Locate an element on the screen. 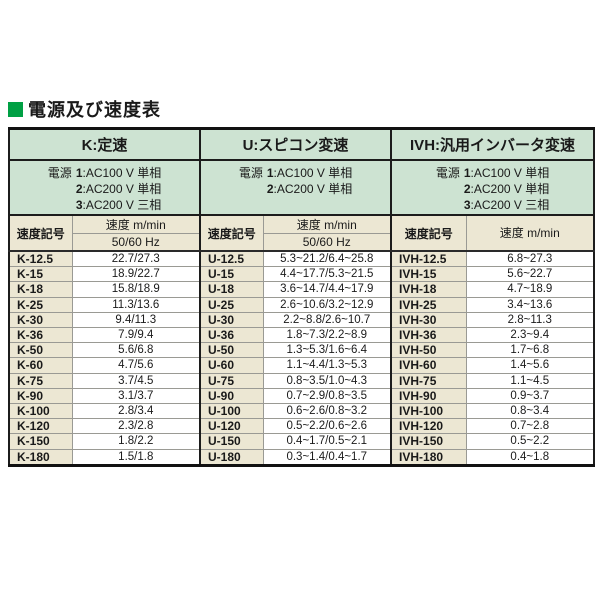 This screenshot has height=600, width=600. speed-value-cell: 0.6~2.6/0.8~3.2 is located at coordinates (327, 411).